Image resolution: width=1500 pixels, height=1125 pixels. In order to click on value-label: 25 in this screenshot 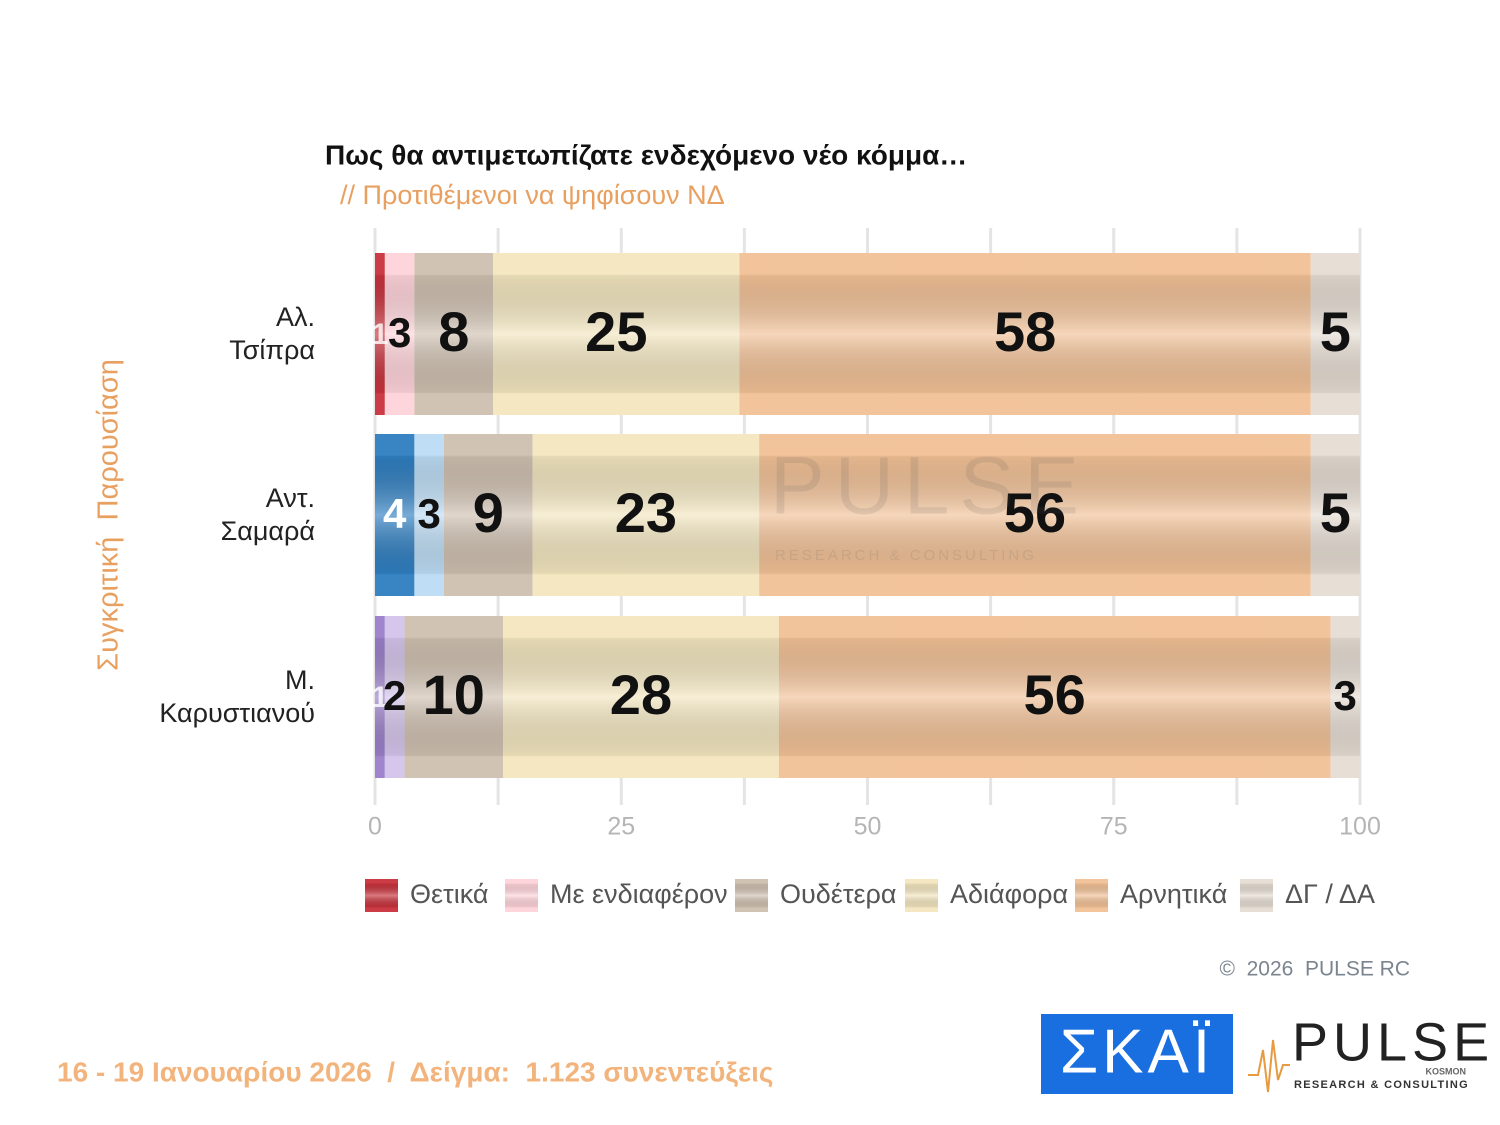, I will do `click(616, 331)`.